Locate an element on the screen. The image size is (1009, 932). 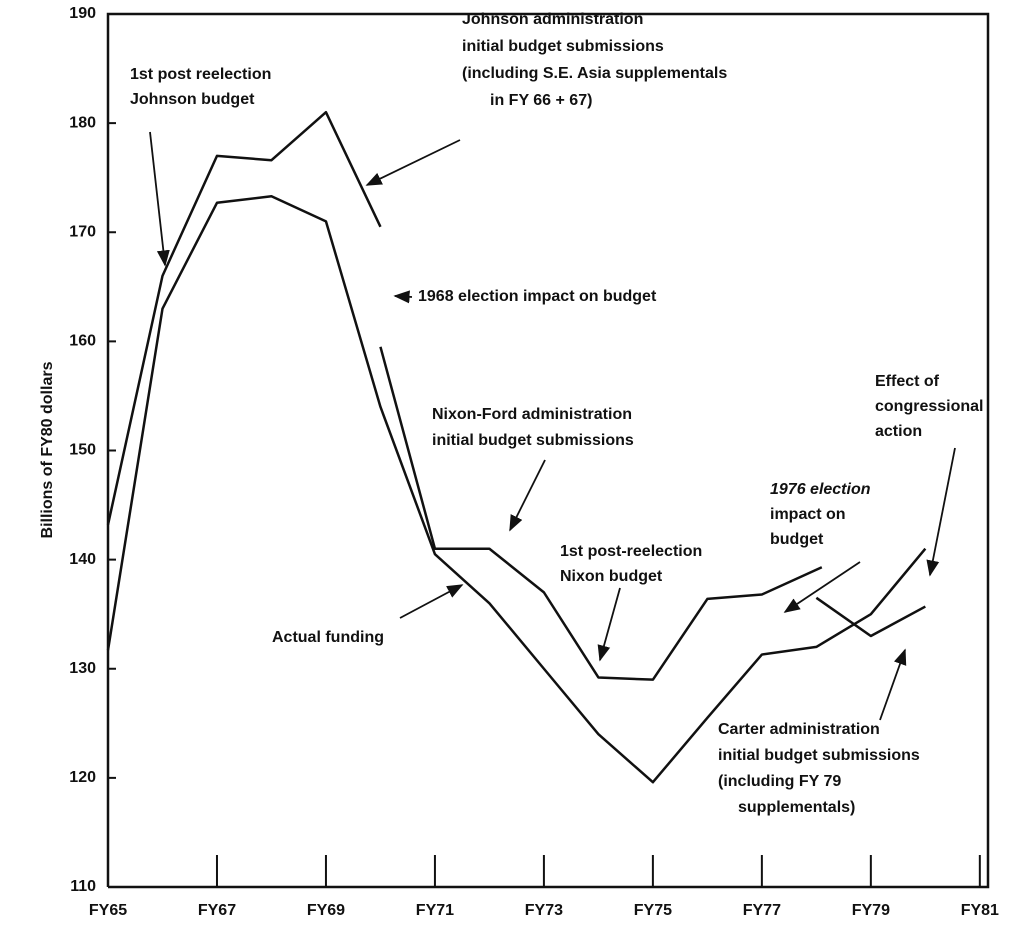
x-tick-label: FY75 is located at coordinates (653, 910).